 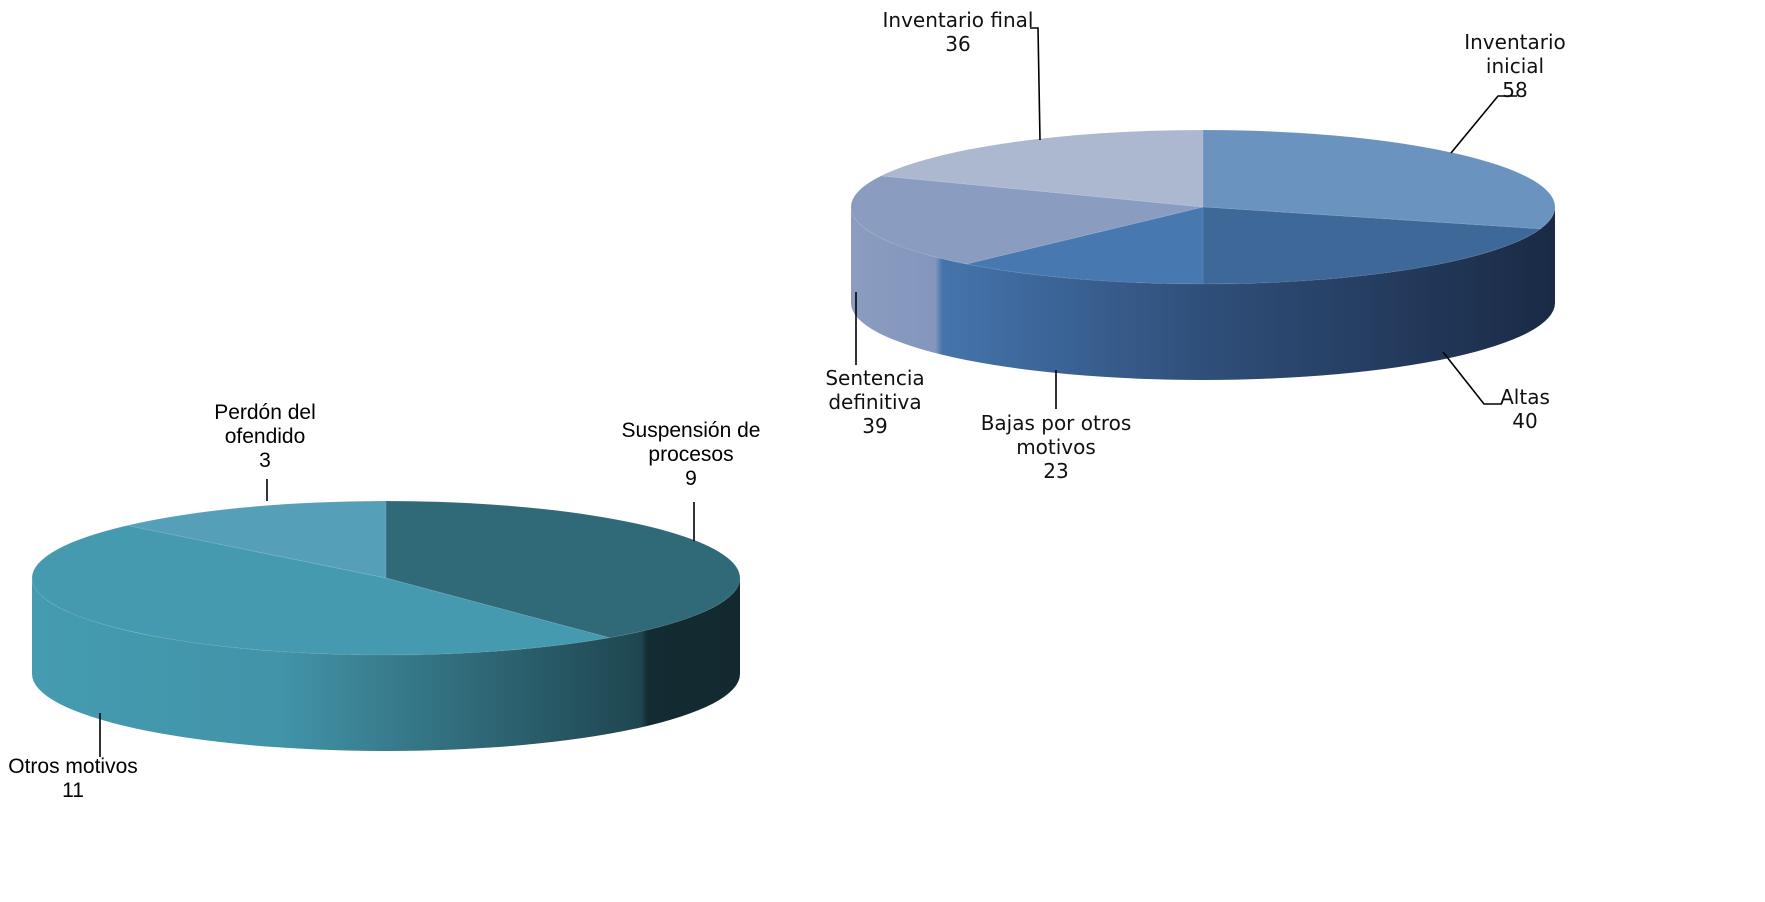 I want to click on pie-slice-perdon-del-ofendido, so click(x=257, y=539).